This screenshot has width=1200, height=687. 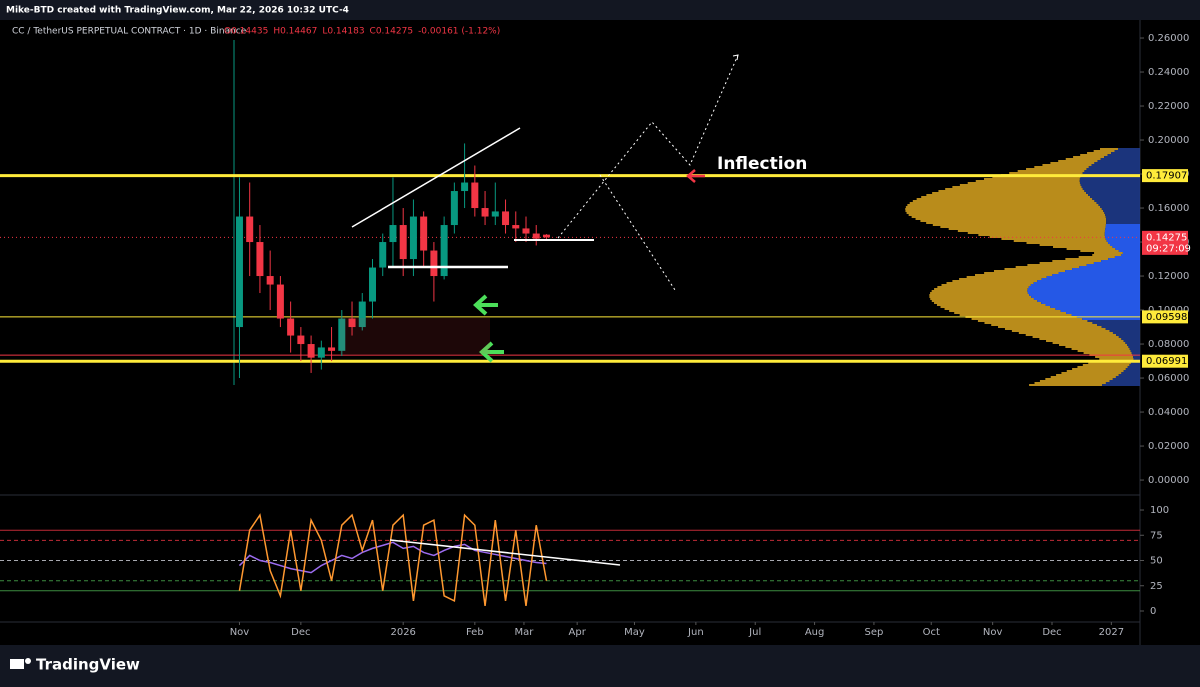 What do you see at coordinates (1168, 344) in the screenshot?
I see `y-tick-label: 0.08000` at bounding box center [1168, 344].